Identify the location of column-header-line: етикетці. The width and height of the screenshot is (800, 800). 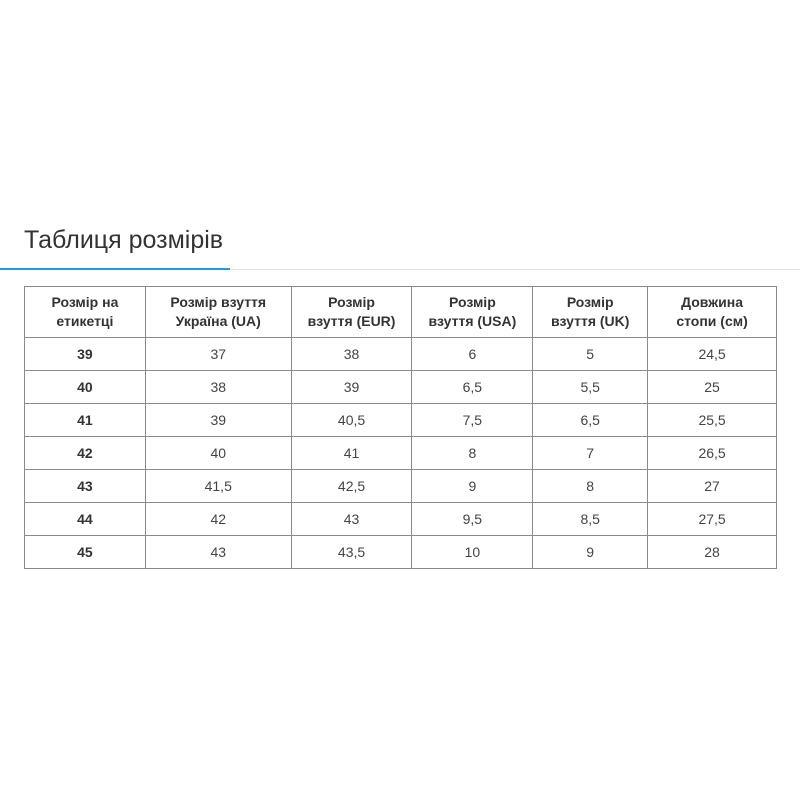
(85, 321).